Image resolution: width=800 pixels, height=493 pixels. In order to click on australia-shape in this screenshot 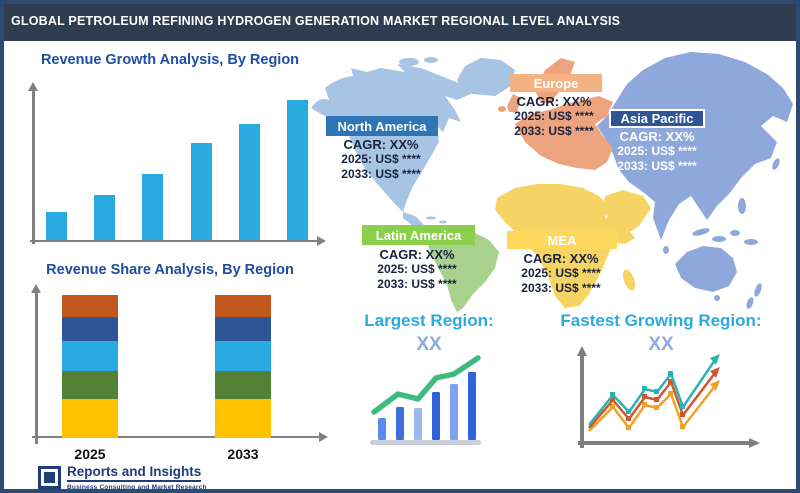, I will do `click(706, 269)`.